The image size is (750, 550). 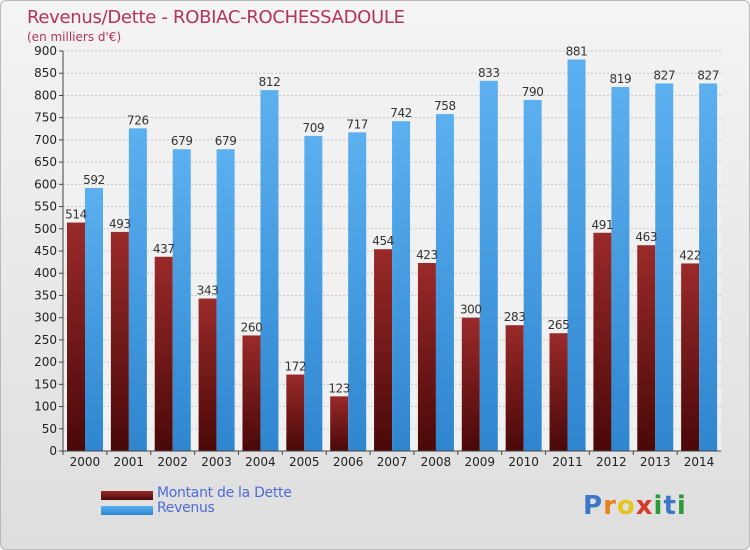 I want to click on bar-revenus-2009, so click(x=488, y=266).